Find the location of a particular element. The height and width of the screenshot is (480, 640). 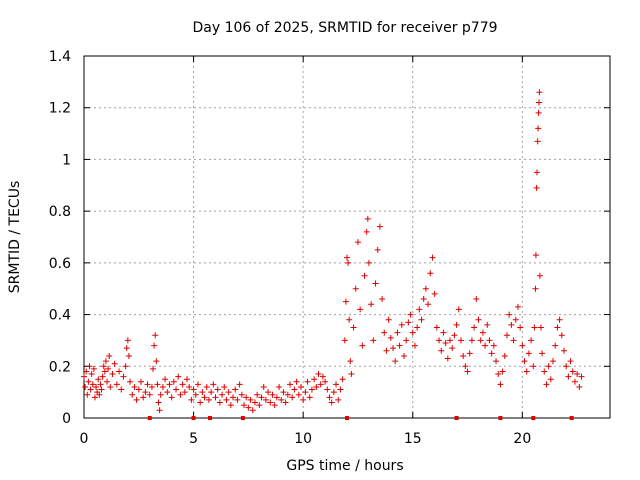

y-tick-label: 0.8 is located at coordinates (60, 212).